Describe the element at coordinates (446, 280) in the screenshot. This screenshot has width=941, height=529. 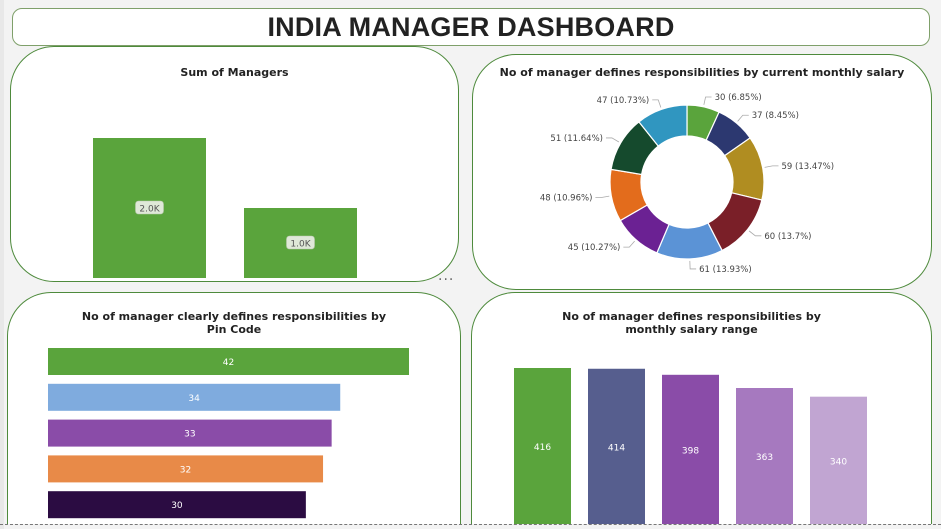
I see `more-options-icon: ···` at that location.